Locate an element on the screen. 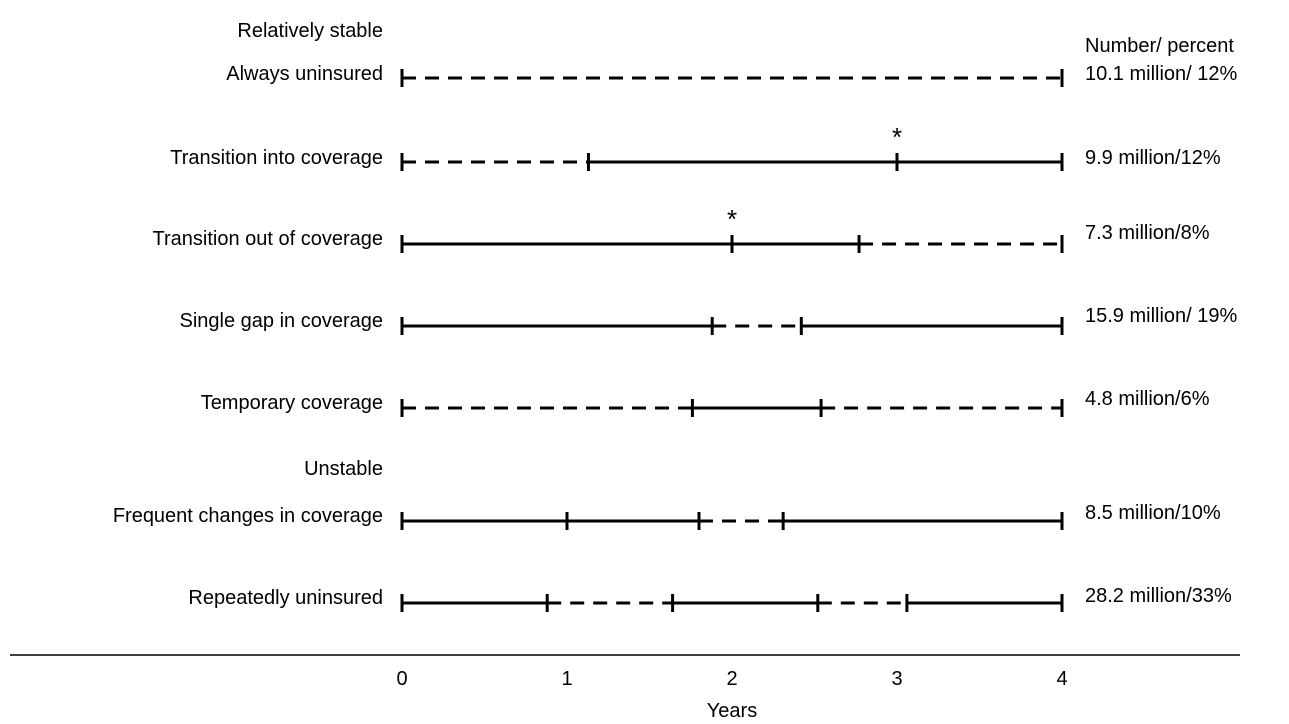 Image resolution: width=1289 pixels, height=724 pixels. row-value-single-gap: 15.9 million/ 19% is located at coordinates (1161, 316).